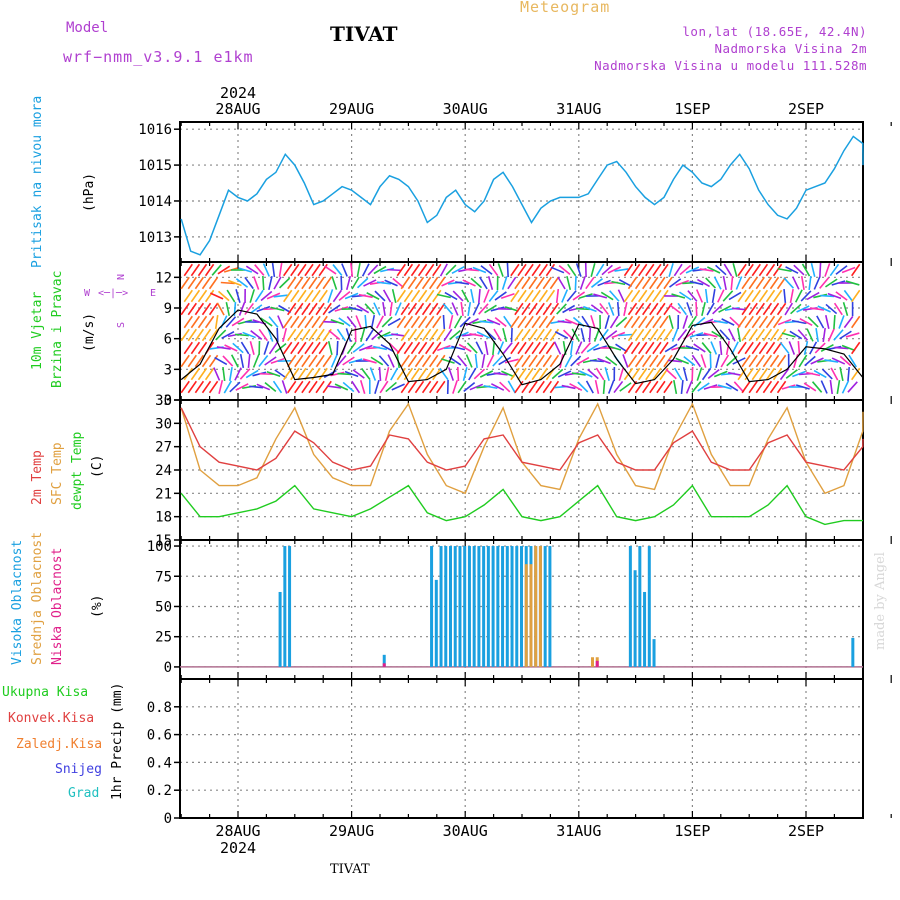 The height and width of the screenshot is (900, 900). I want to click on date-label-bottom: 1SEP, so click(692, 831).